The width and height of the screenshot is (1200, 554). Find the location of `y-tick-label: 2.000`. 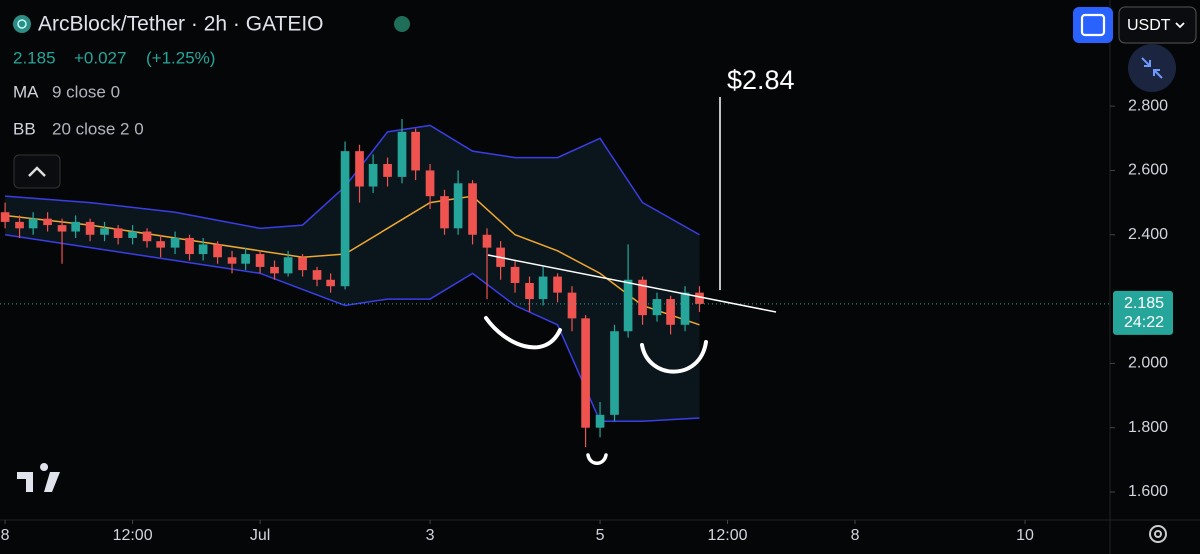

y-tick-label: 2.000 is located at coordinates (1148, 363).